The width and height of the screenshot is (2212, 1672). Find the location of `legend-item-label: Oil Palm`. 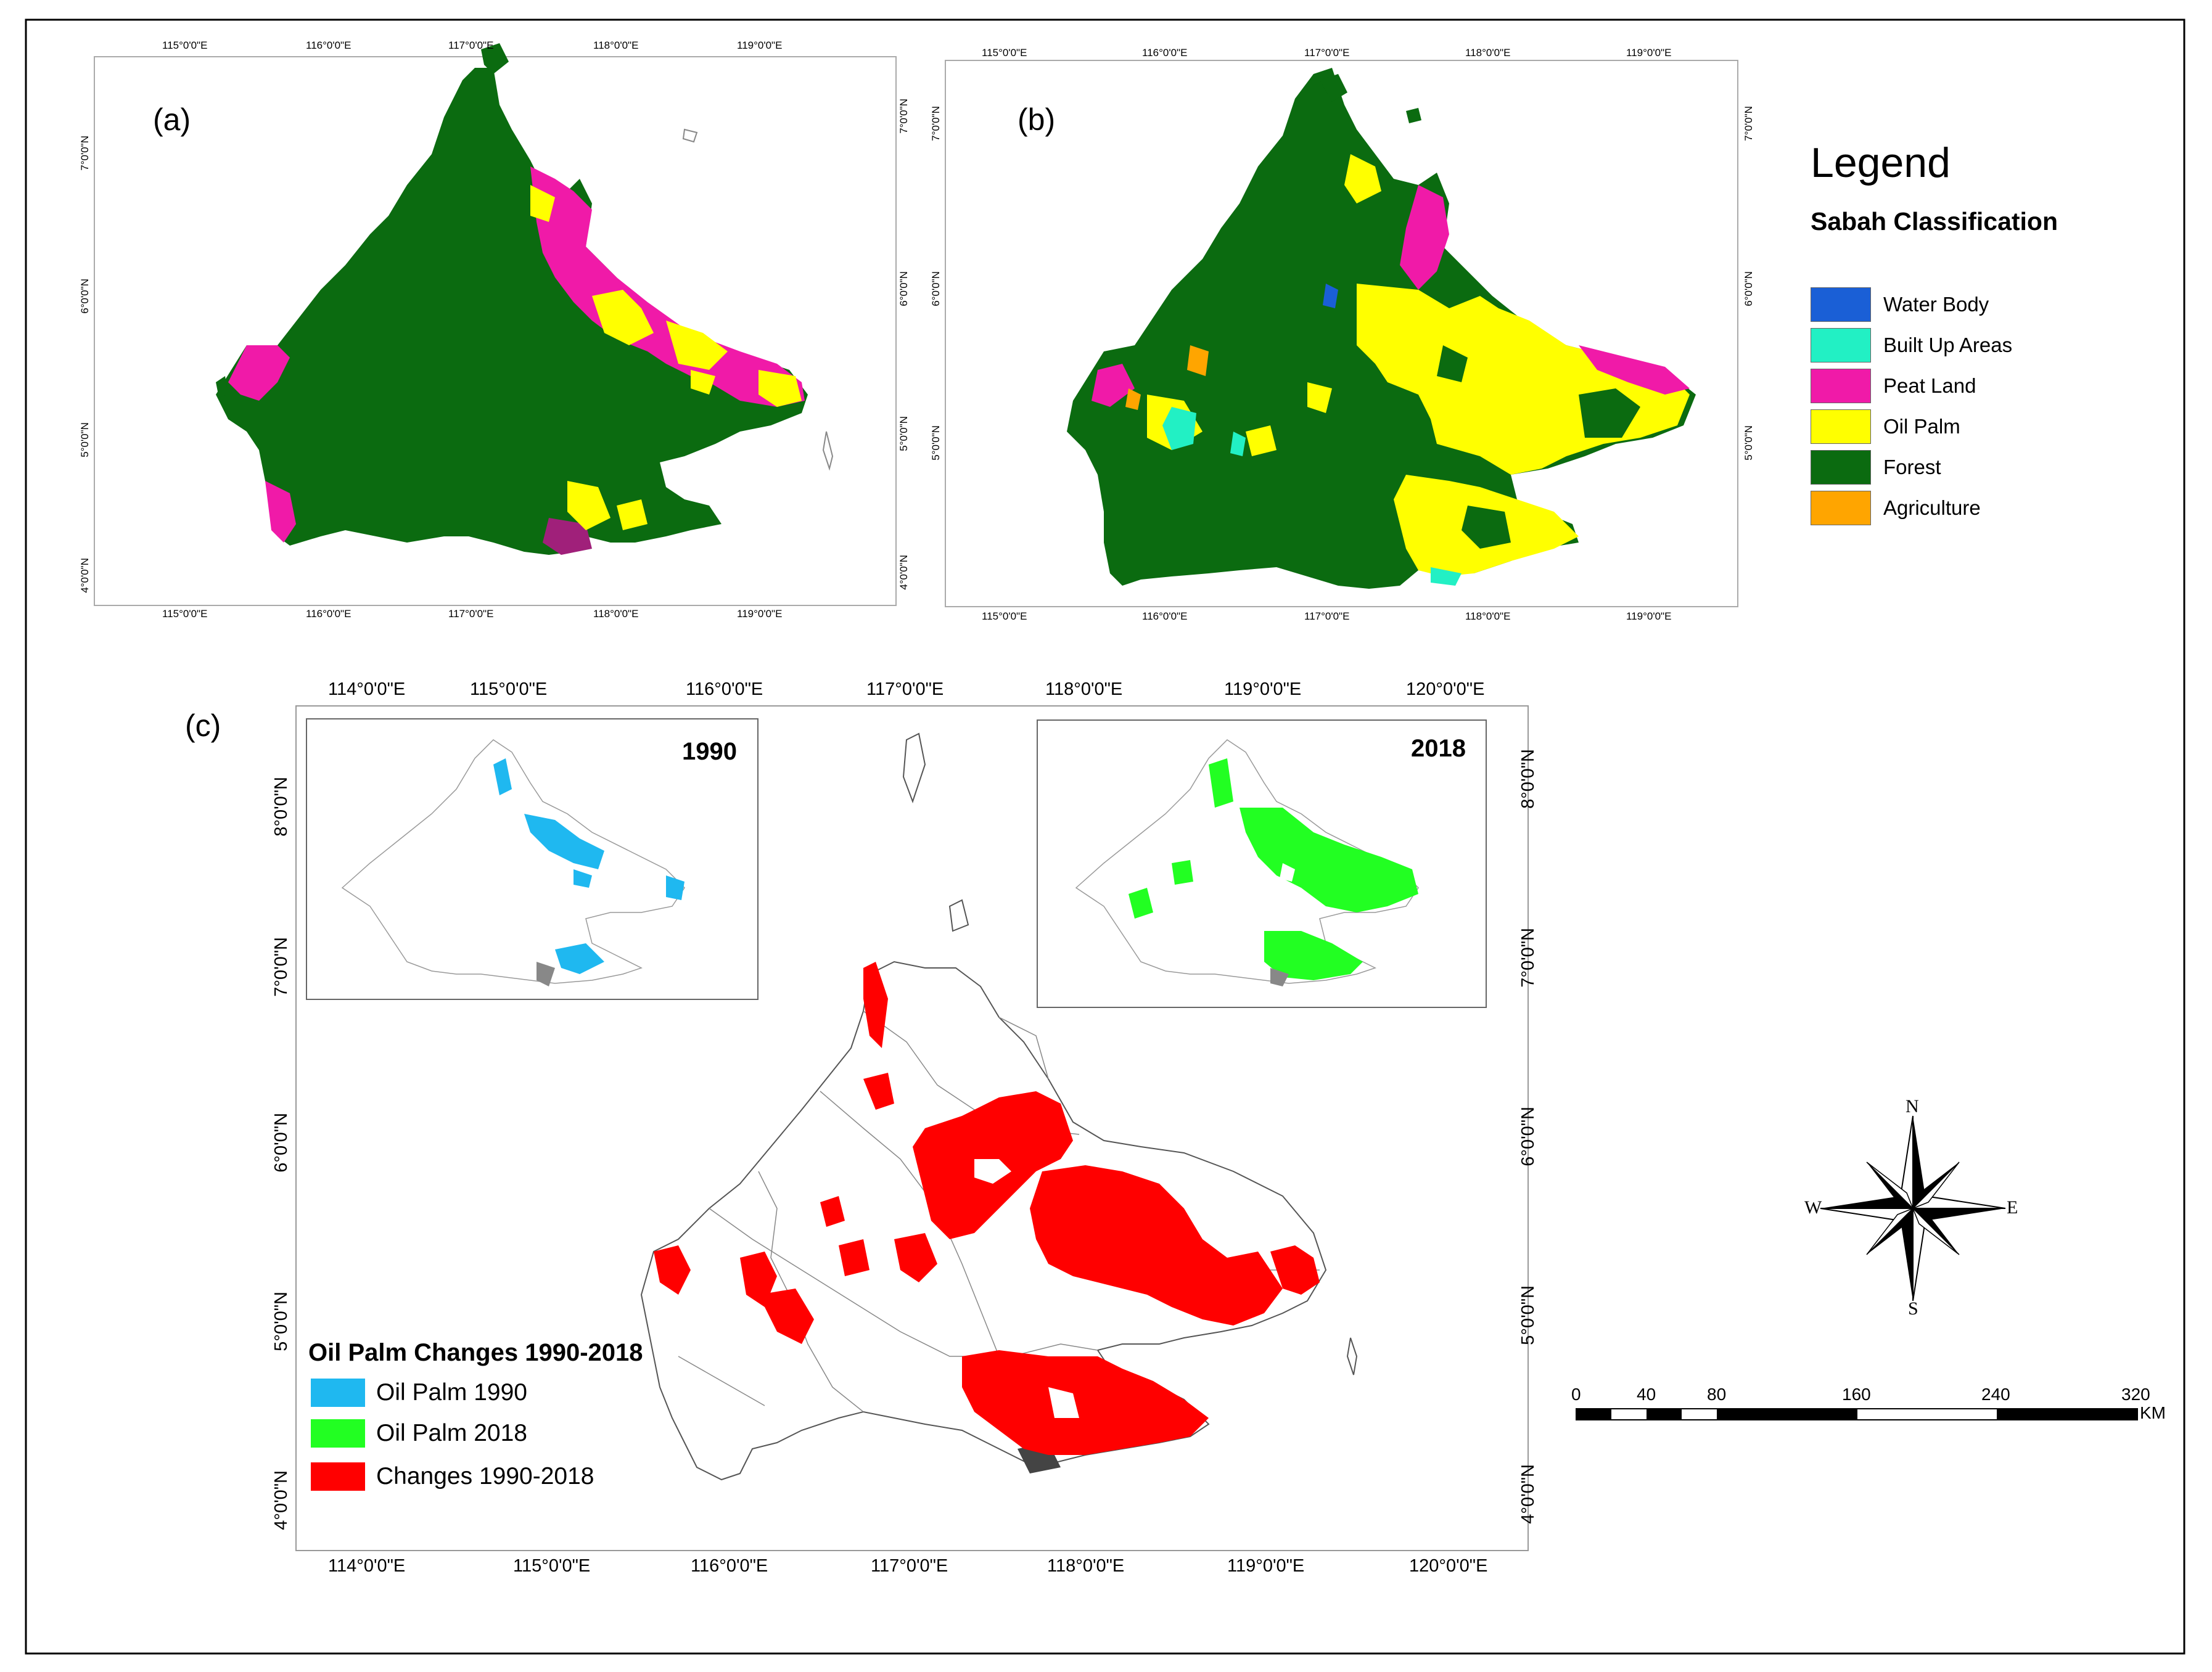

legend-item-label: Oil Palm is located at coordinates (1921, 426).